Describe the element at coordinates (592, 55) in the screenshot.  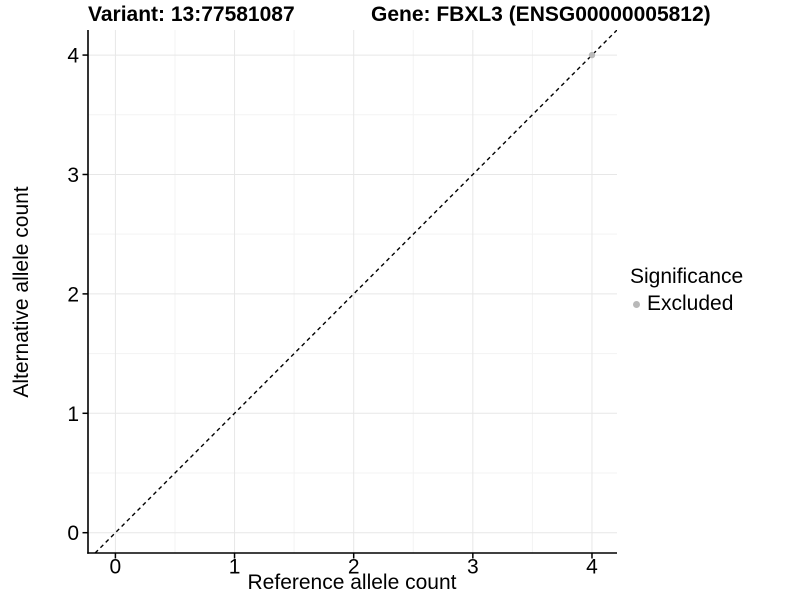
I see `data-point` at that location.